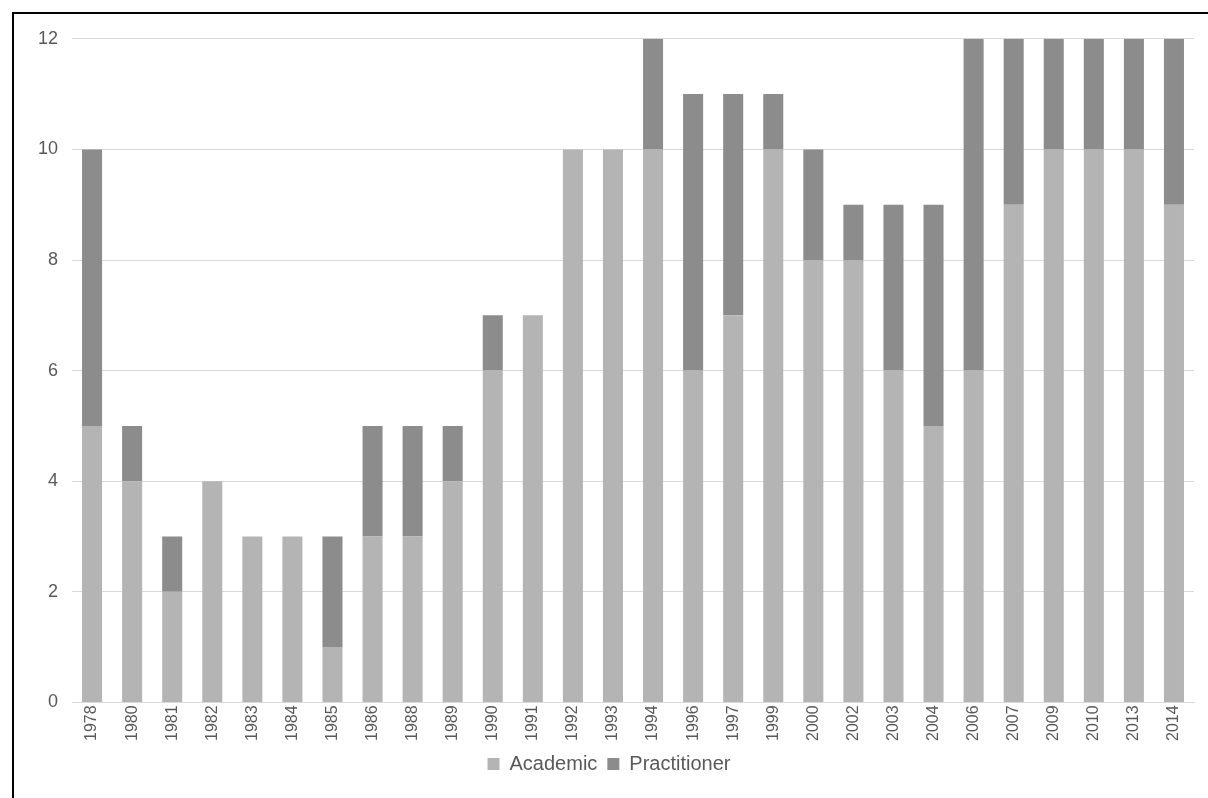 This screenshot has height=798, width=1208. Describe the element at coordinates (1053, 723) in the screenshot. I see `x-tick-label: 2009` at that location.